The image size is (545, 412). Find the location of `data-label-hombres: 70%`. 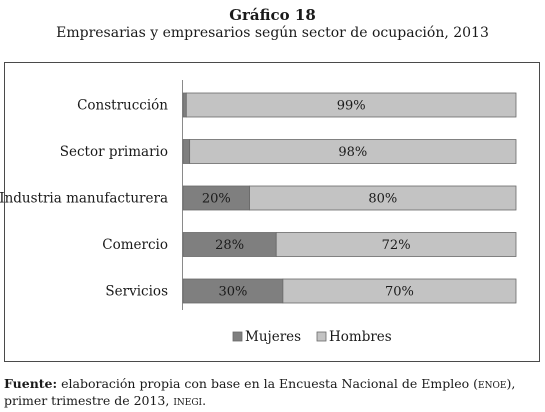

data-label-hombres: 70% is located at coordinates (399, 292).